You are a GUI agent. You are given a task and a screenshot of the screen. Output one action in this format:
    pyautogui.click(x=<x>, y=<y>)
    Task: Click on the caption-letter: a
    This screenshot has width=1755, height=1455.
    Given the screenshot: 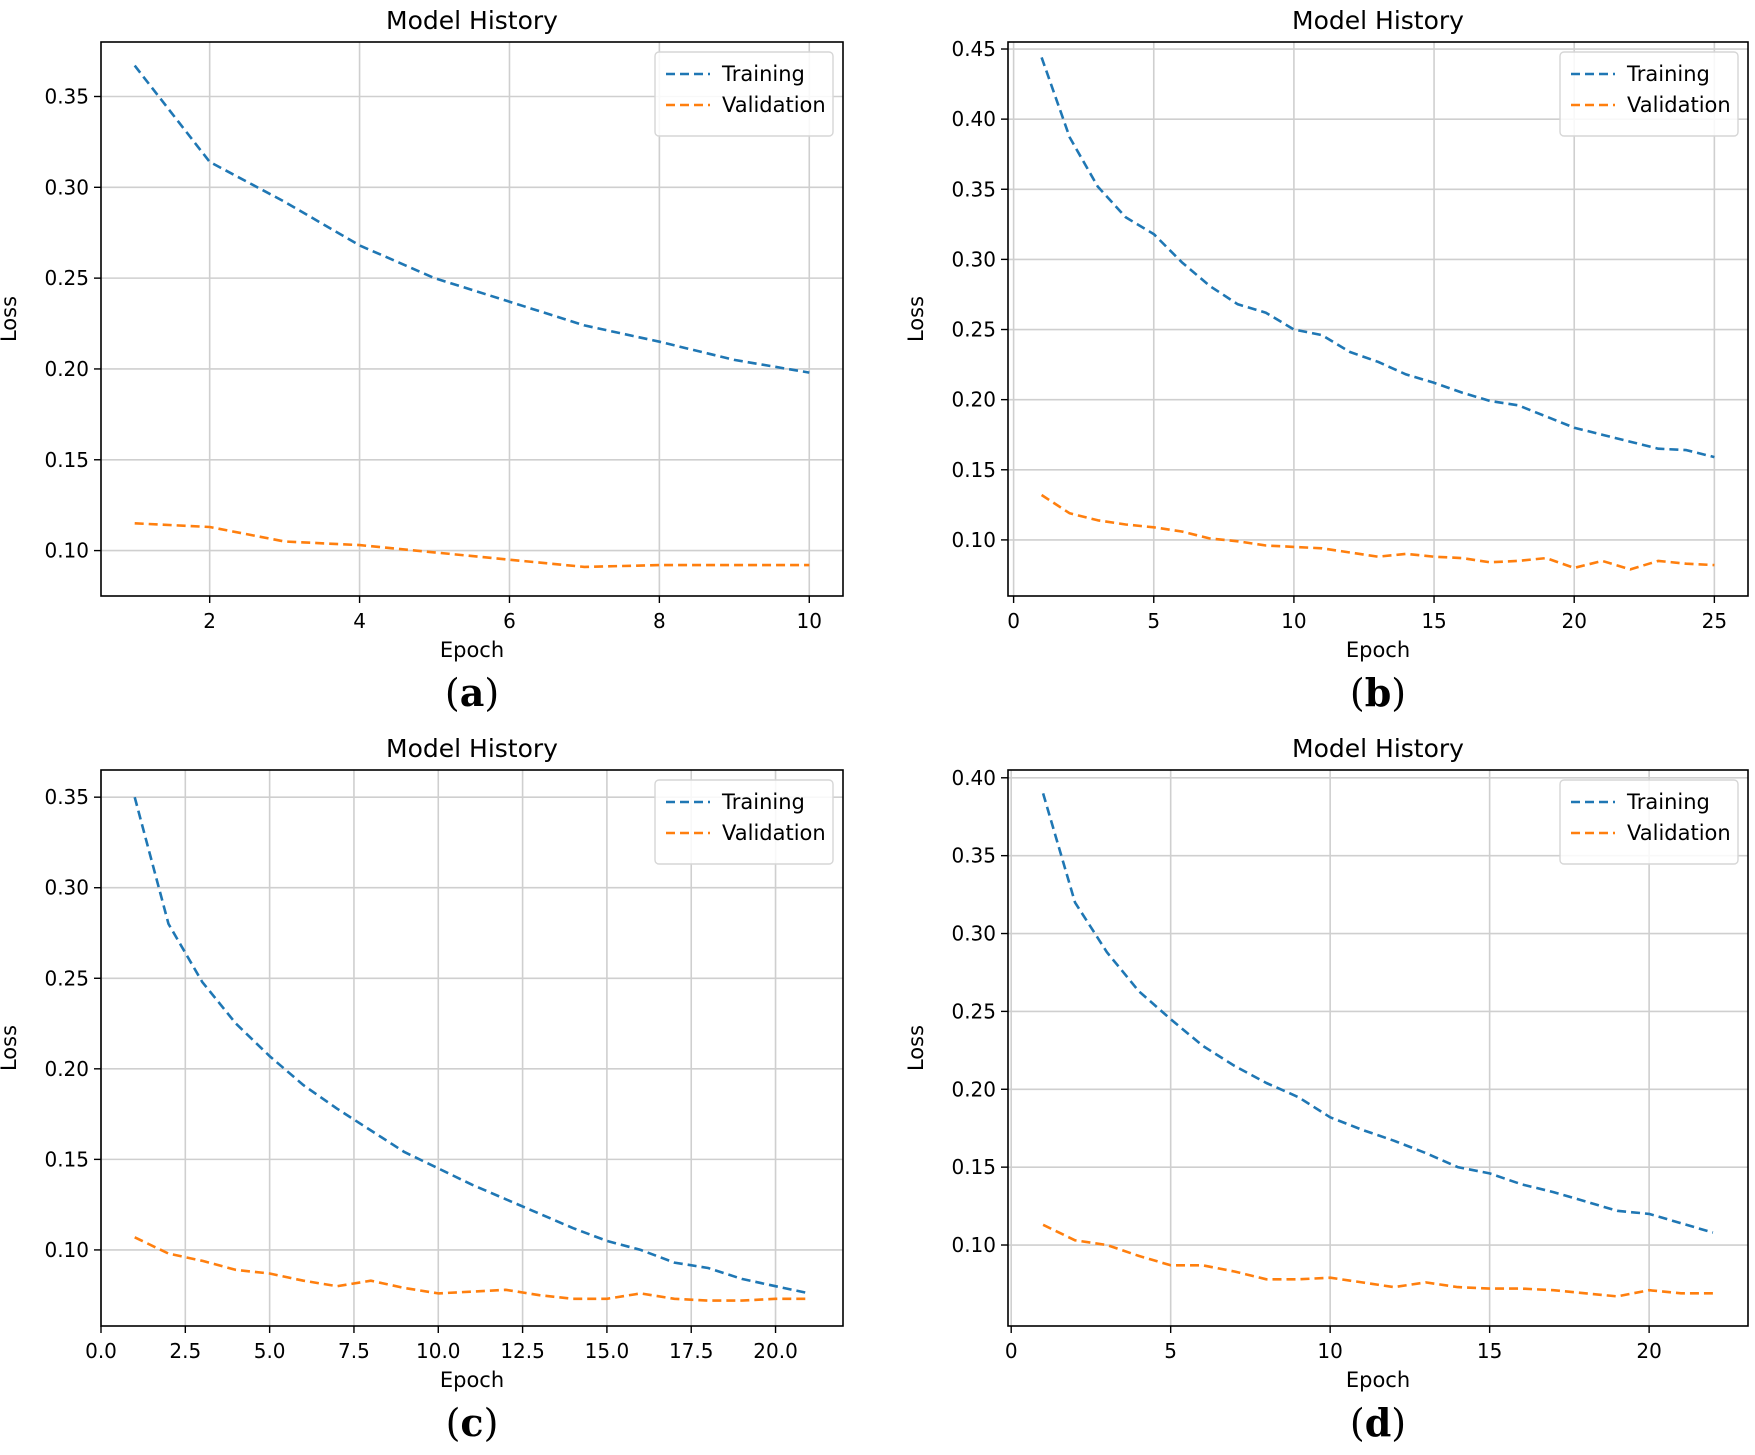 What is the action you would take?
    pyautogui.click(x=472, y=692)
    